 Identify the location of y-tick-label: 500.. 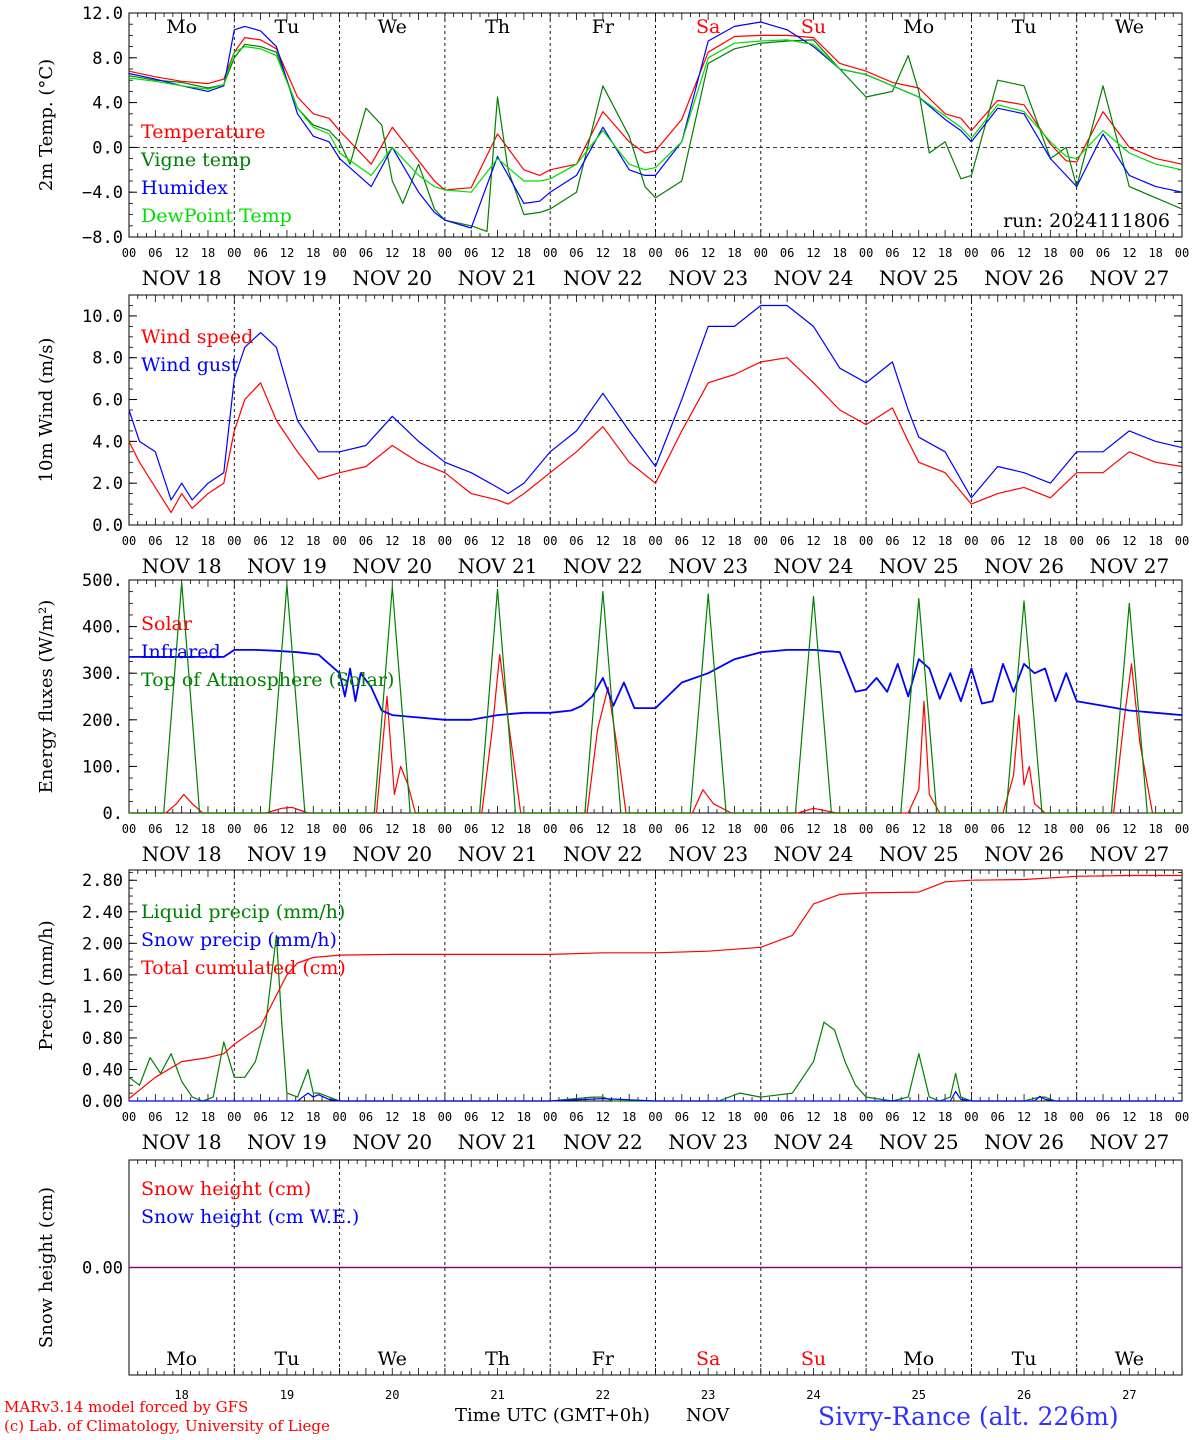
(102, 581).